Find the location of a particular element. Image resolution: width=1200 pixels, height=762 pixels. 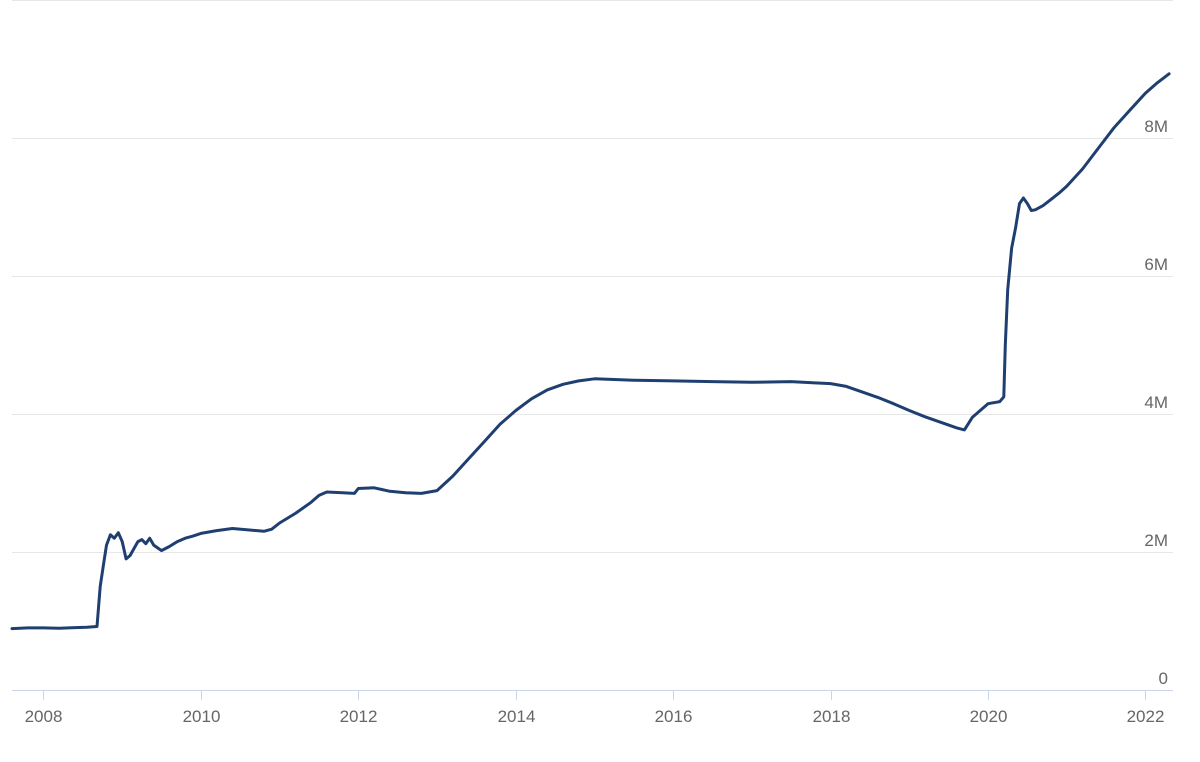

y-tick-label: 8M is located at coordinates (1156, 126).